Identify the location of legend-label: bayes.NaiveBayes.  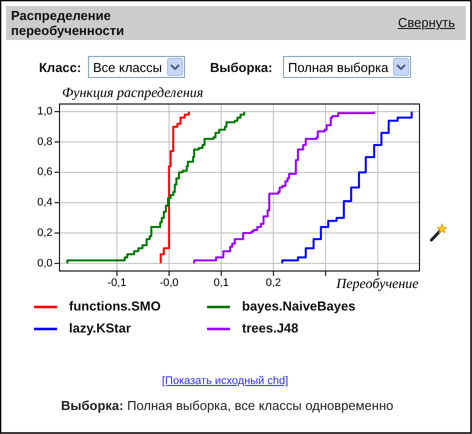
(299, 306).